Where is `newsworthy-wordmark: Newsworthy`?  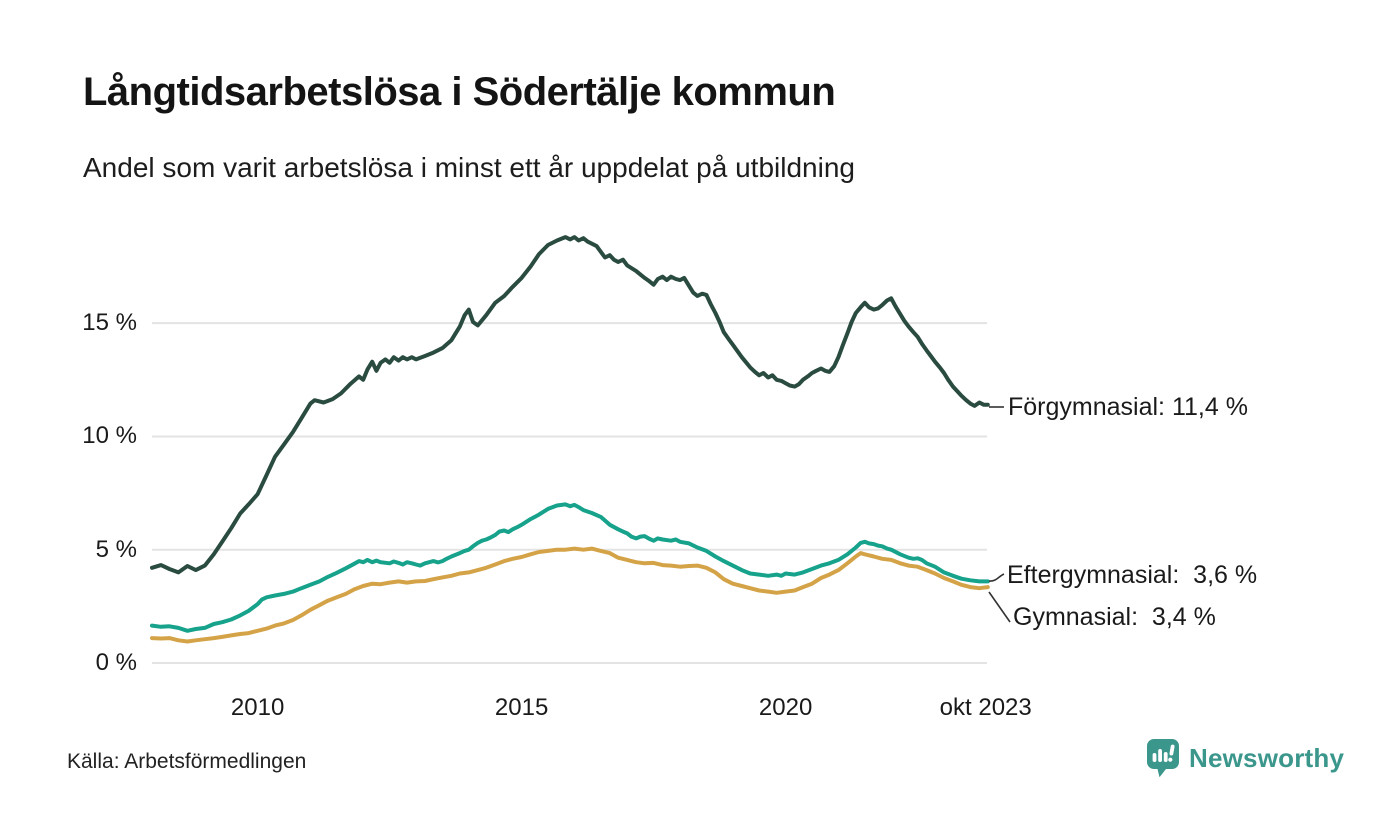
newsworthy-wordmark: Newsworthy is located at coordinates (1267, 757).